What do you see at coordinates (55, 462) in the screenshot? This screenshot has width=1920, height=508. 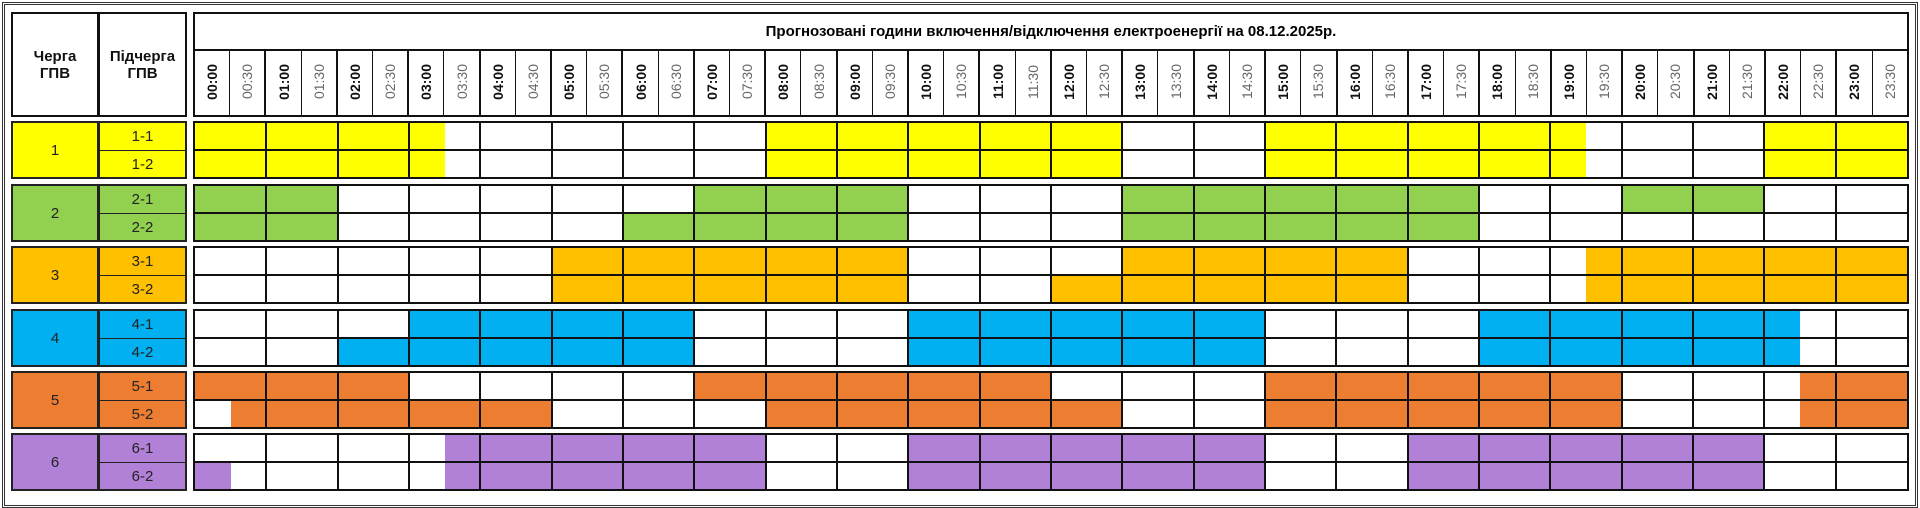 I see `queue-label-6: 6` at bounding box center [55, 462].